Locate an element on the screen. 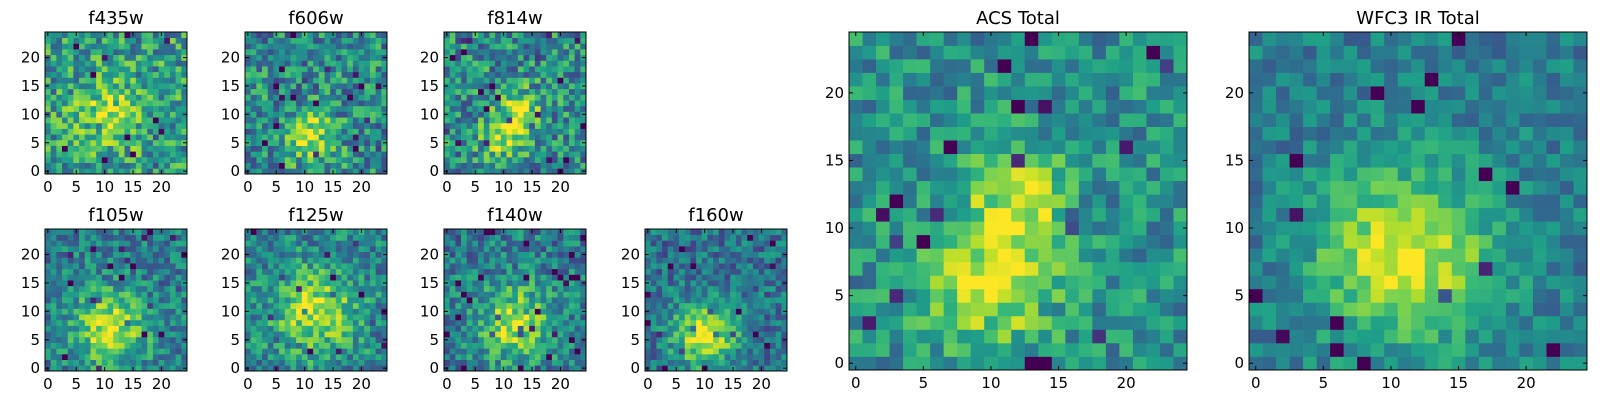 The height and width of the screenshot is (400, 1600). y-tick-label: 10 is located at coordinates (230, 311).